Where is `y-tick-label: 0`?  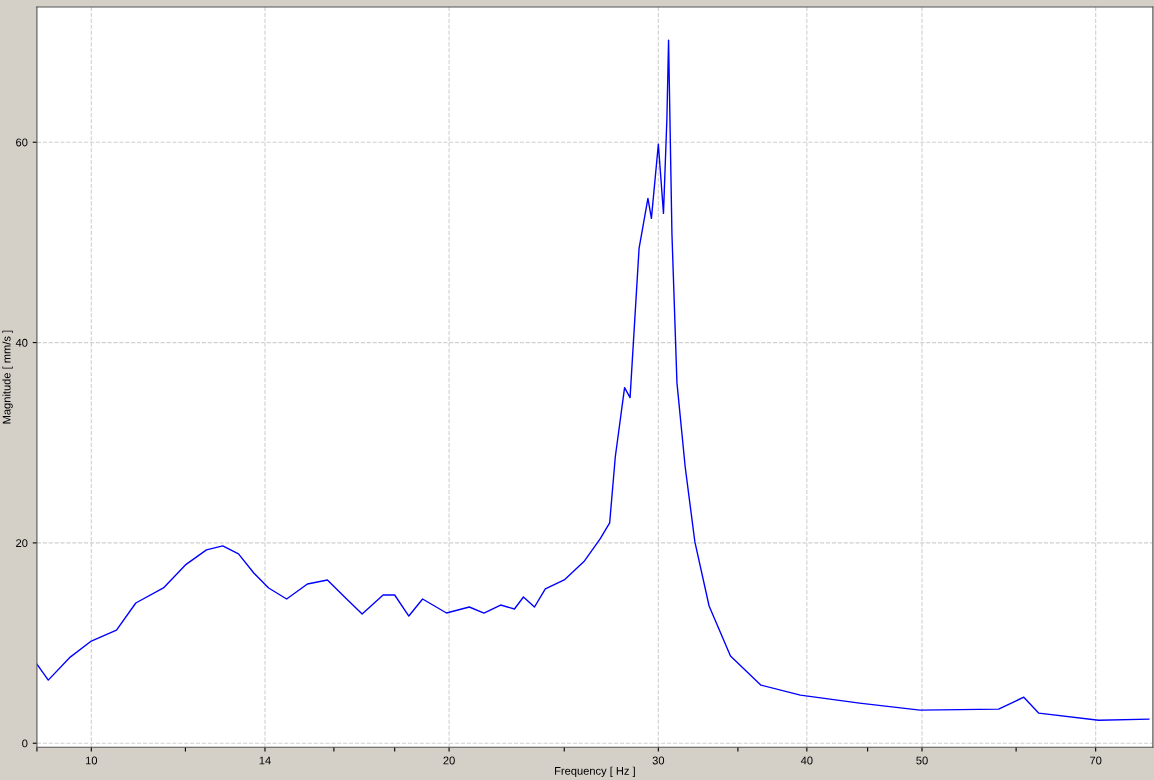
y-tick-label: 0 is located at coordinates (25, 743).